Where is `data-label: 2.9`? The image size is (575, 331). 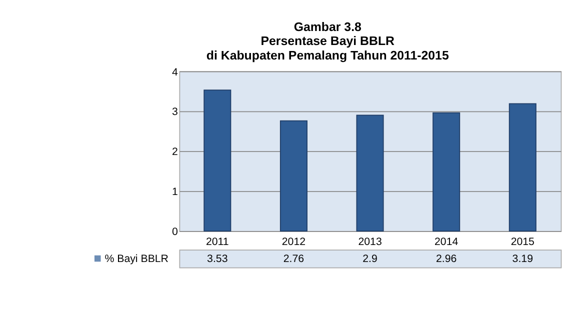
data-label: 2.9 is located at coordinates (370, 259).